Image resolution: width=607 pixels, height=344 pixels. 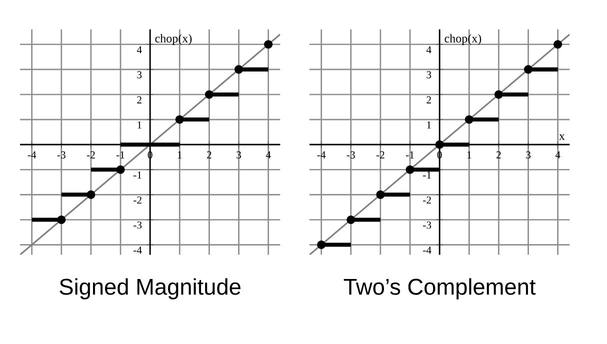 What do you see at coordinates (150, 289) in the screenshot?
I see `text: Signed Magnitude` at bounding box center [150, 289].